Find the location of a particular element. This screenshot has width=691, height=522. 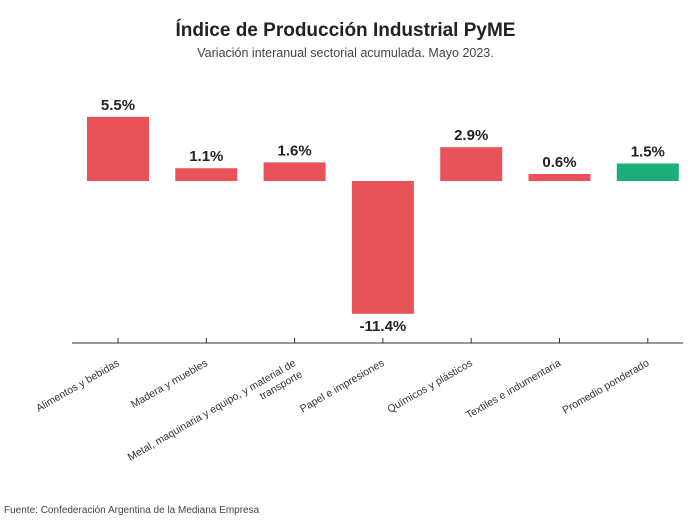

value-label-5: 0.6% is located at coordinates (559, 162).